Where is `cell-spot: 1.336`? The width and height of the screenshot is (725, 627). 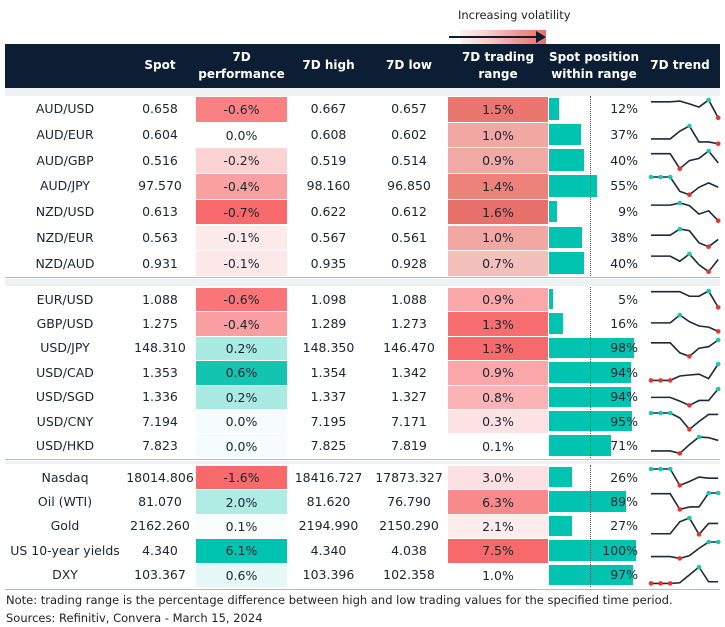 cell-spot: 1.336 is located at coordinates (160, 397).